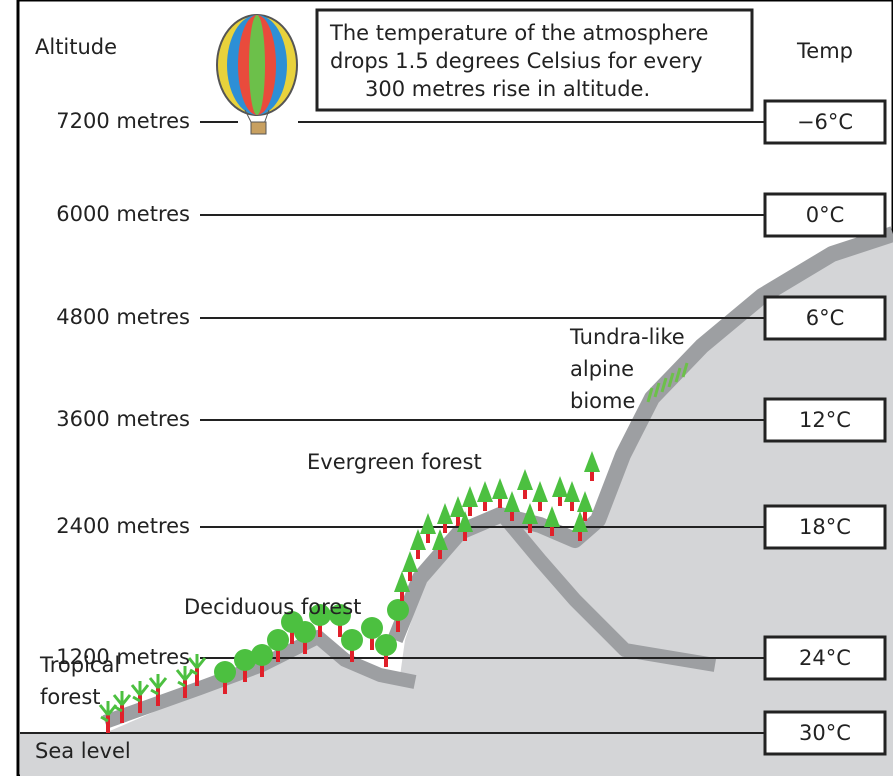  Describe the element at coordinates (79, 665) in the screenshot. I see `biome-label: Tropical` at that location.